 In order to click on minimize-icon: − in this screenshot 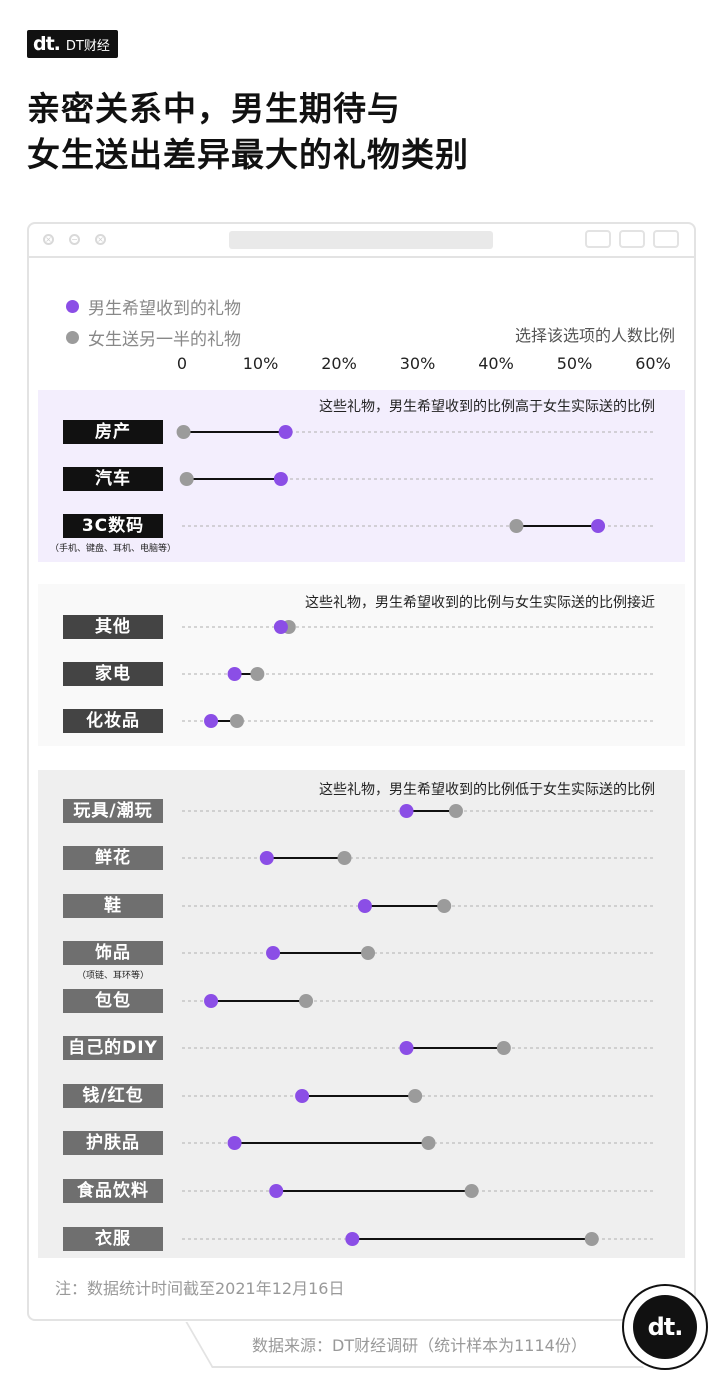, I will do `click(74, 239)`.